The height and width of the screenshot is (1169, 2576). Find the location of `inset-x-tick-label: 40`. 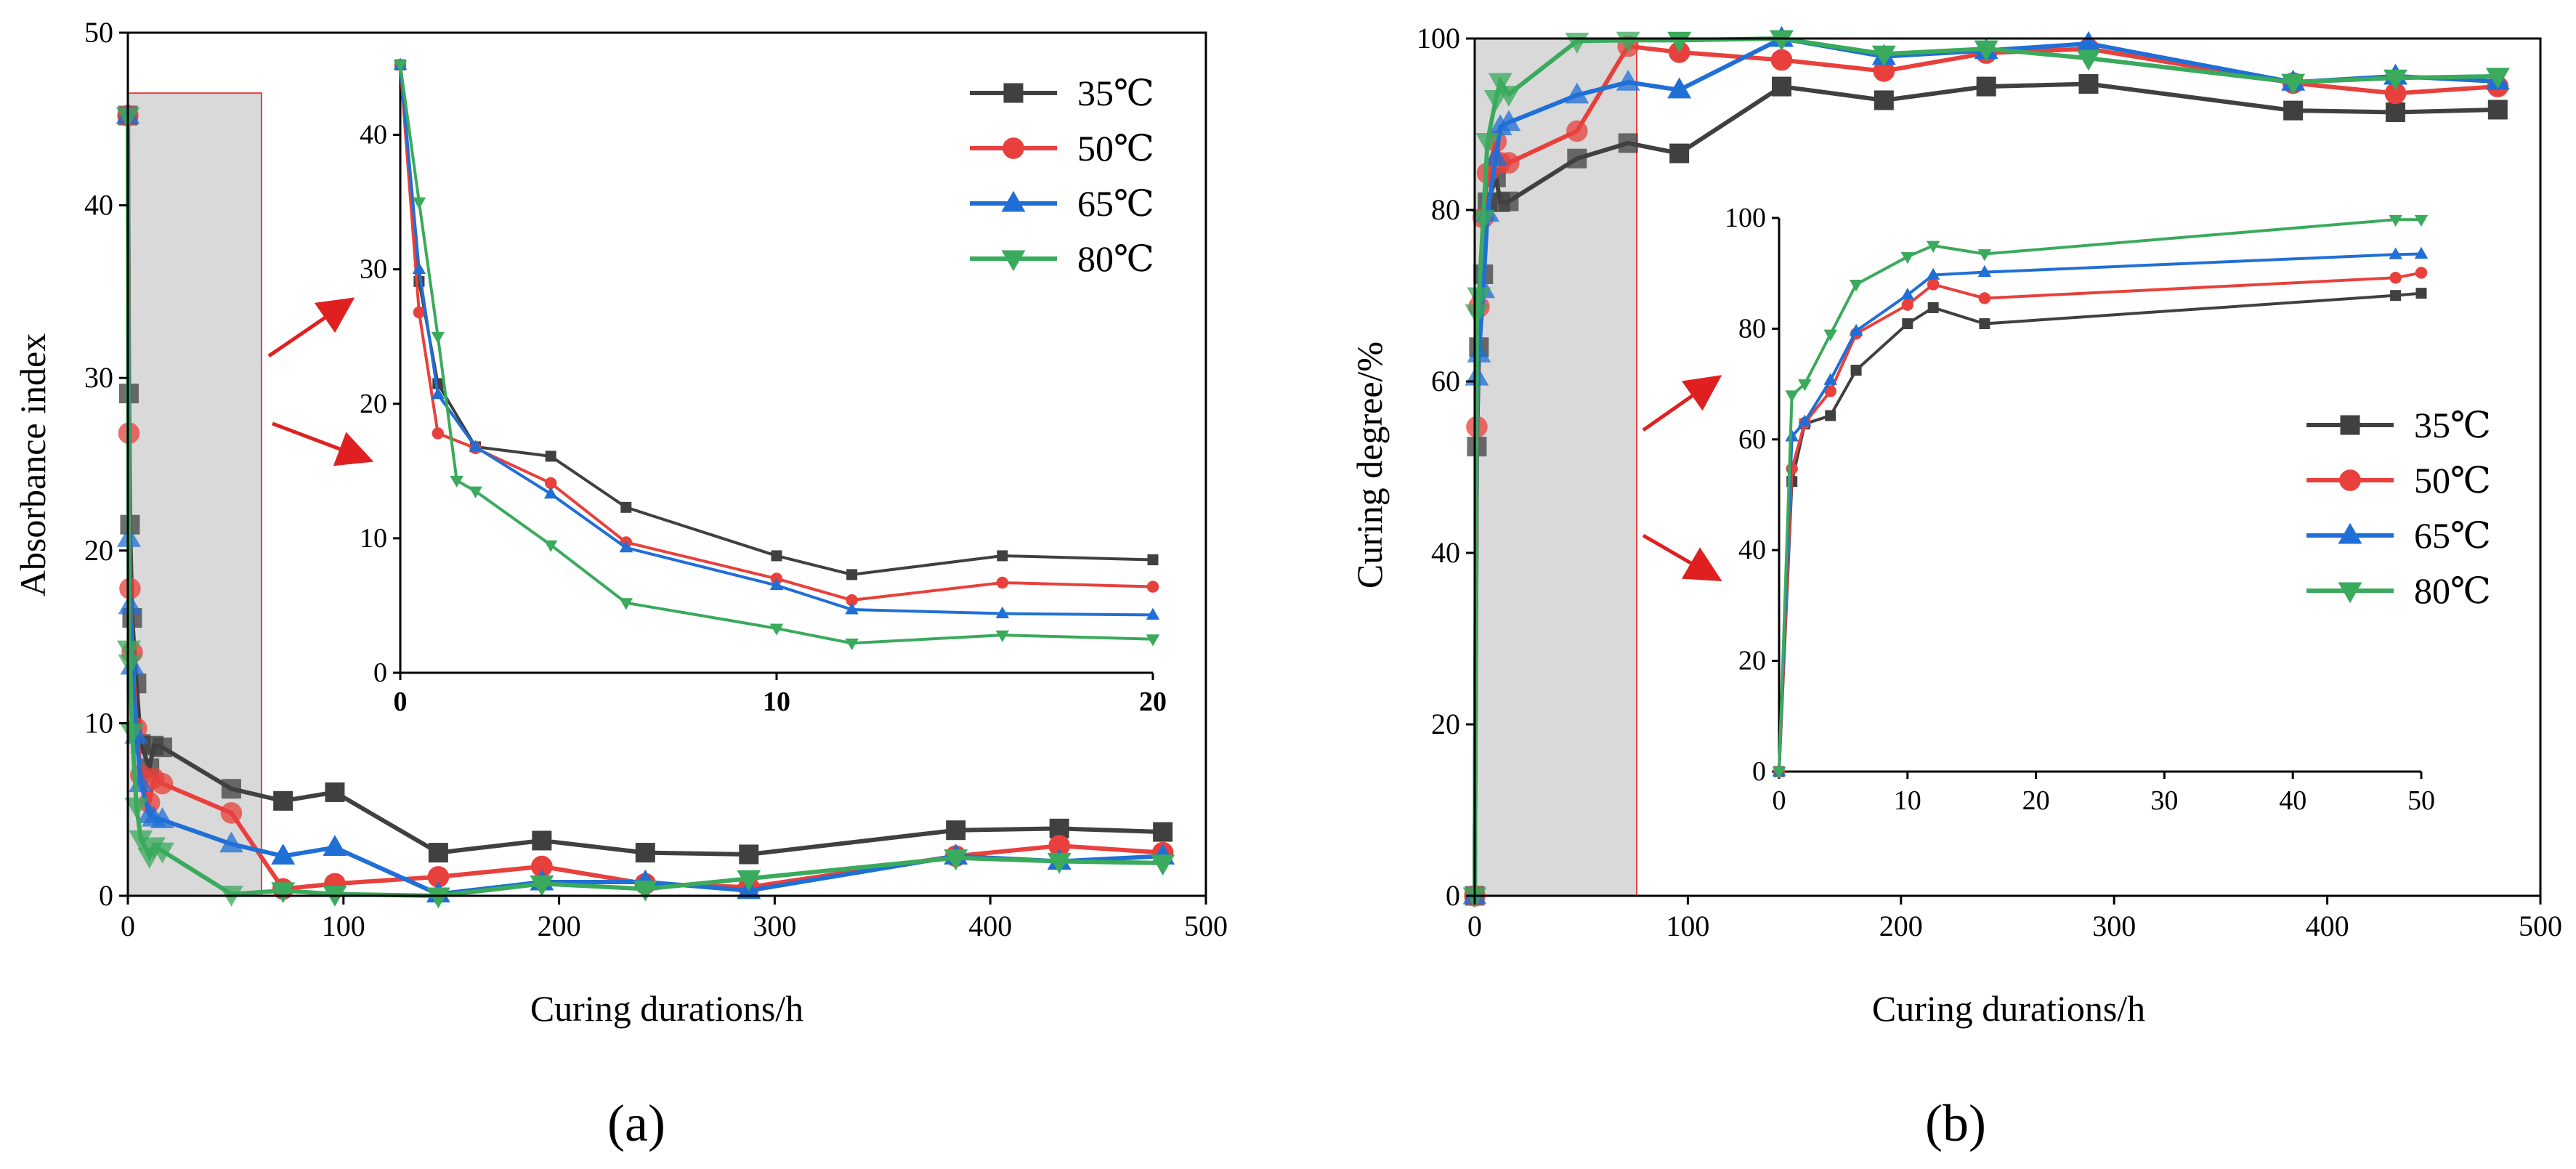

inset-x-tick-label: 40 is located at coordinates (2292, 800).